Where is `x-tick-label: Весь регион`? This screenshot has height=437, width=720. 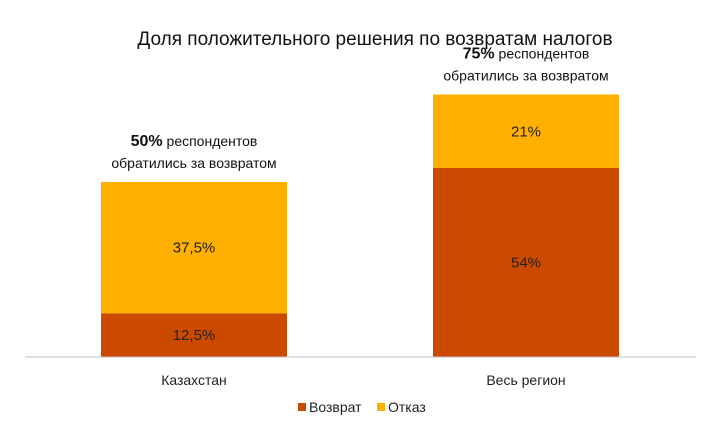 x-tick-label: Весь регион is located at coordinates (525, 380).